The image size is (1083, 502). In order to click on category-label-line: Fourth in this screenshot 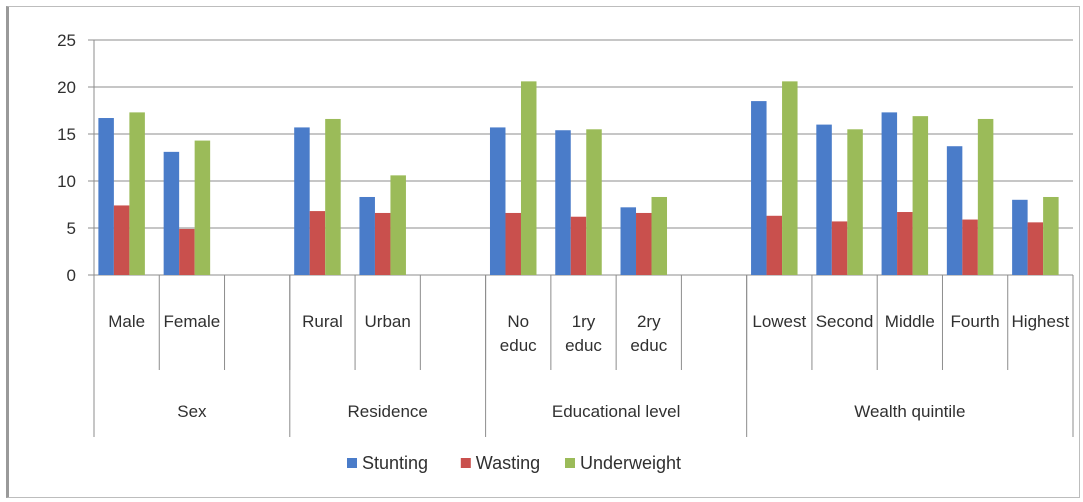, I will do `click(975, 321)`.